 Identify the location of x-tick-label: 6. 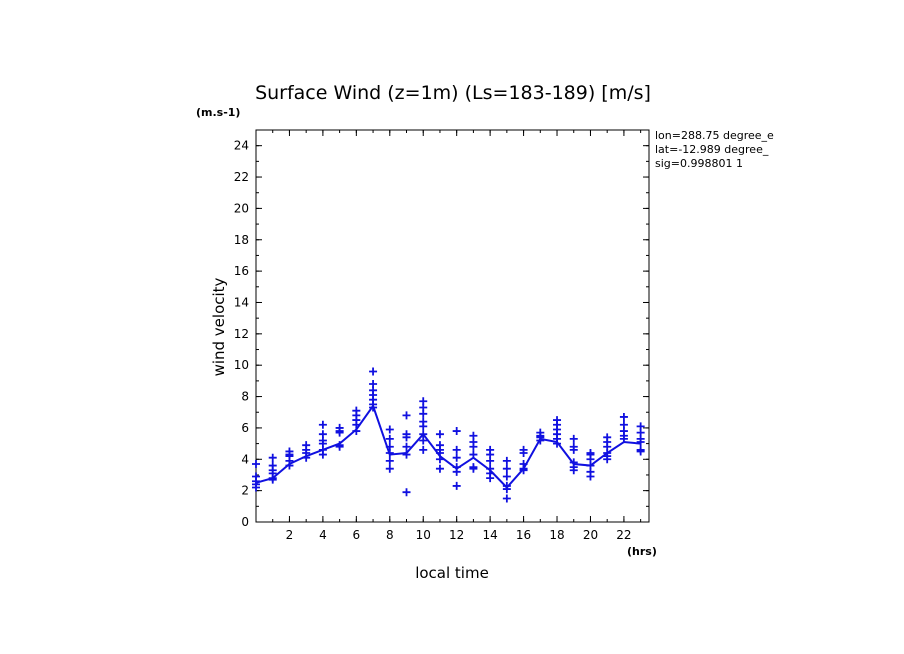
(357, 535).